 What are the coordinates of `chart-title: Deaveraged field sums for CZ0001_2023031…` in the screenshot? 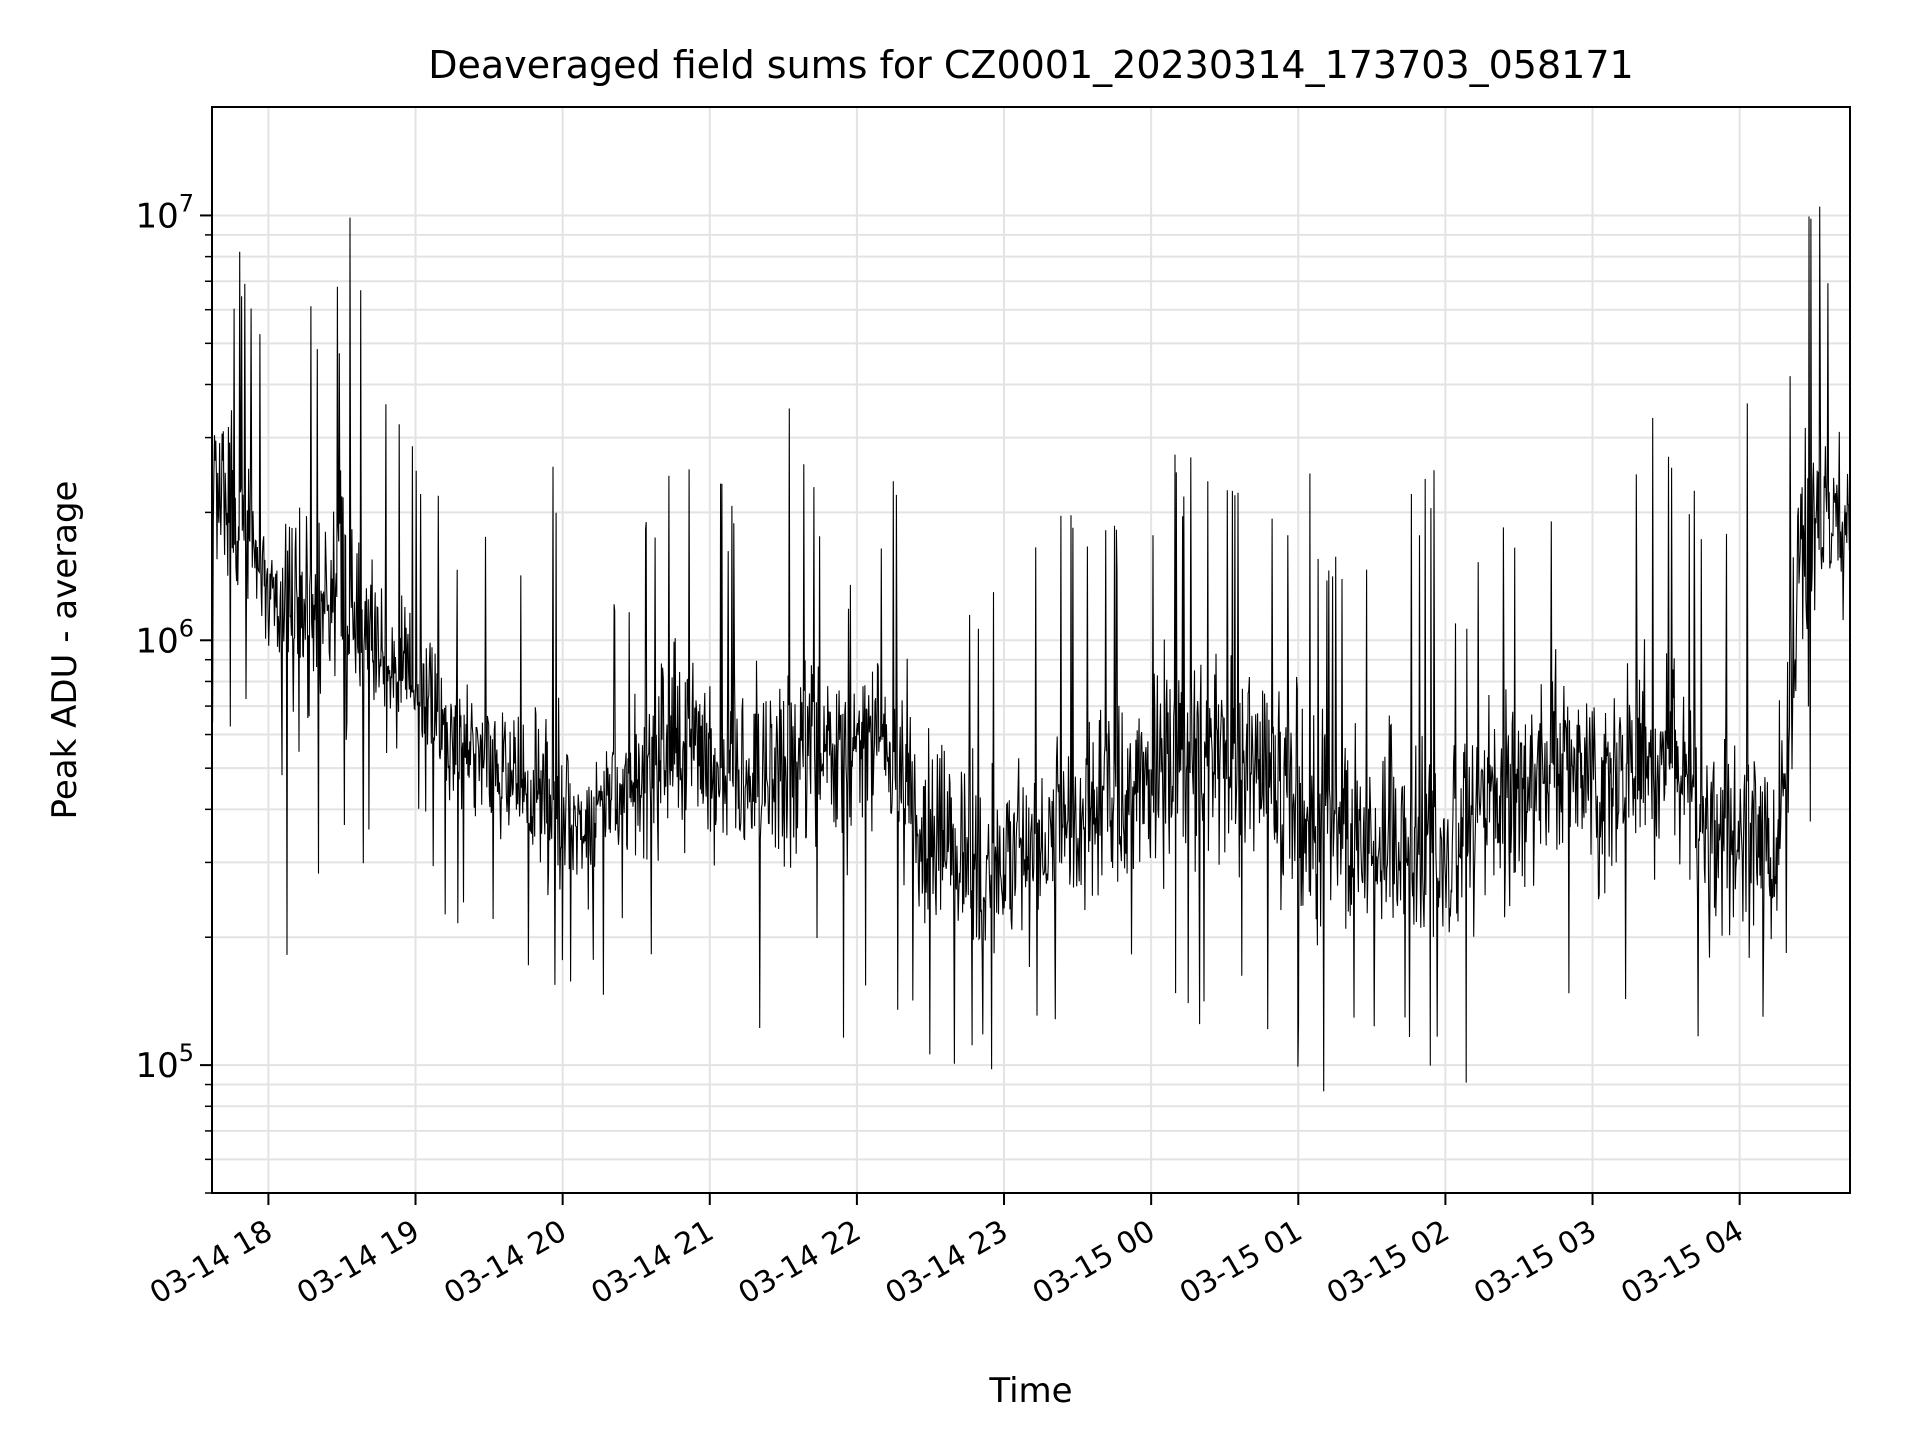 It's located at (1030, 65).